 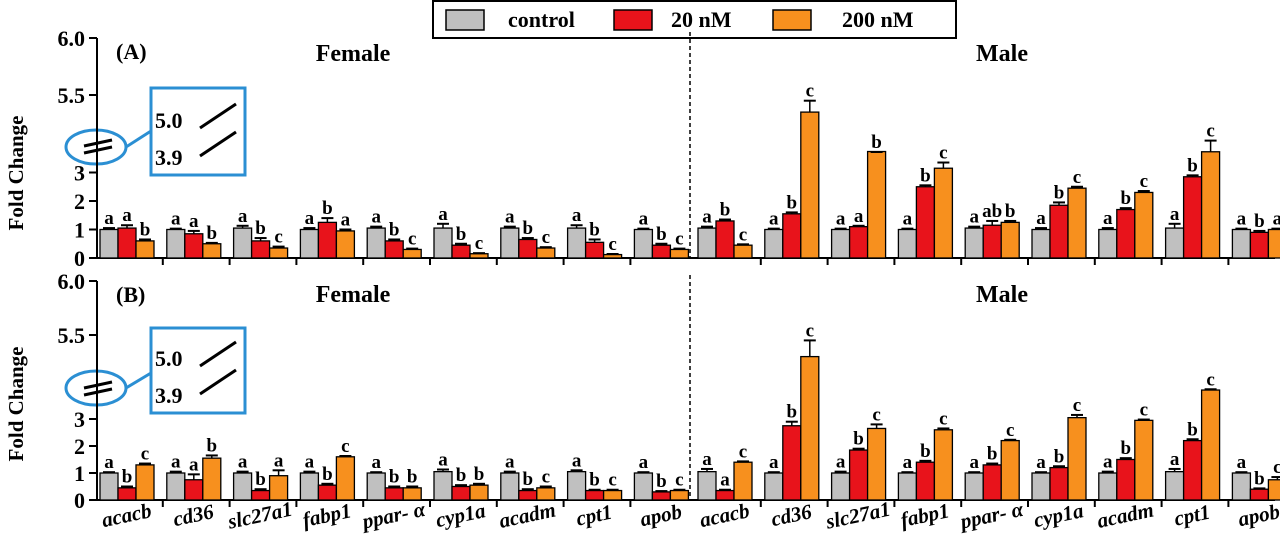 What do you see at coordinates (218, 382) in the screenshot?
I see `panel-b-inset-slash-lower` at bounding box center [218, 382].